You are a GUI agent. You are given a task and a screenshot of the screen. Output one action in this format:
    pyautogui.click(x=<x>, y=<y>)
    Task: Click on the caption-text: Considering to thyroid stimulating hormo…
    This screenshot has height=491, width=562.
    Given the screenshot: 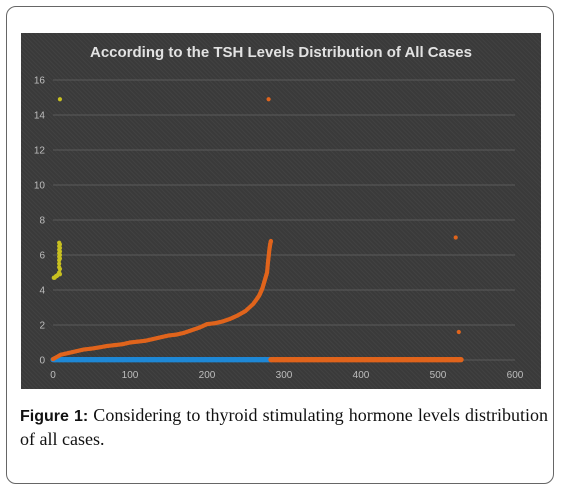 What is the action you would take?
    pyautogui.click(x=284, y=427)
    